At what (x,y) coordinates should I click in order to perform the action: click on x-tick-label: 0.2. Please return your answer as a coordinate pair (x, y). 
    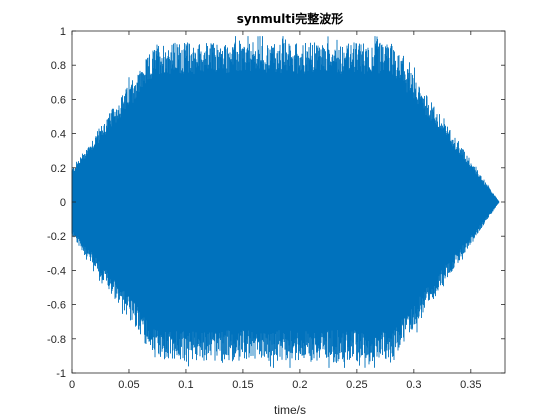
    Looking at the image, I should click on (299, 385).